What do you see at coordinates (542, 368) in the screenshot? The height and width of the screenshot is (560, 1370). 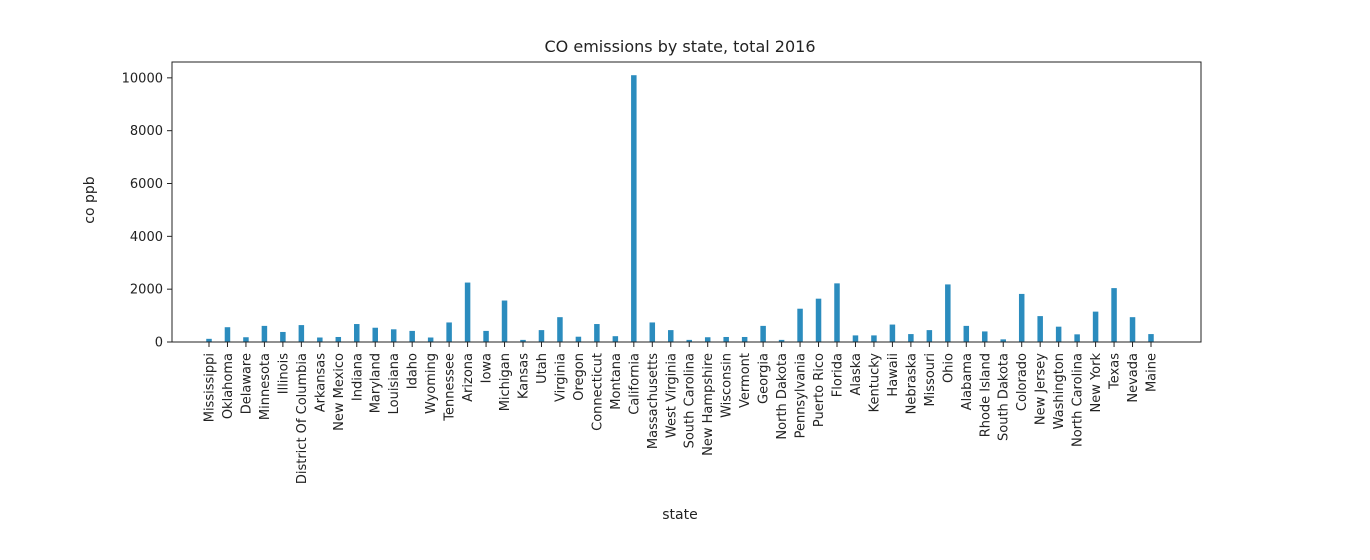 I see `x-tick-label: Utah` at bounding box center [542, 368].